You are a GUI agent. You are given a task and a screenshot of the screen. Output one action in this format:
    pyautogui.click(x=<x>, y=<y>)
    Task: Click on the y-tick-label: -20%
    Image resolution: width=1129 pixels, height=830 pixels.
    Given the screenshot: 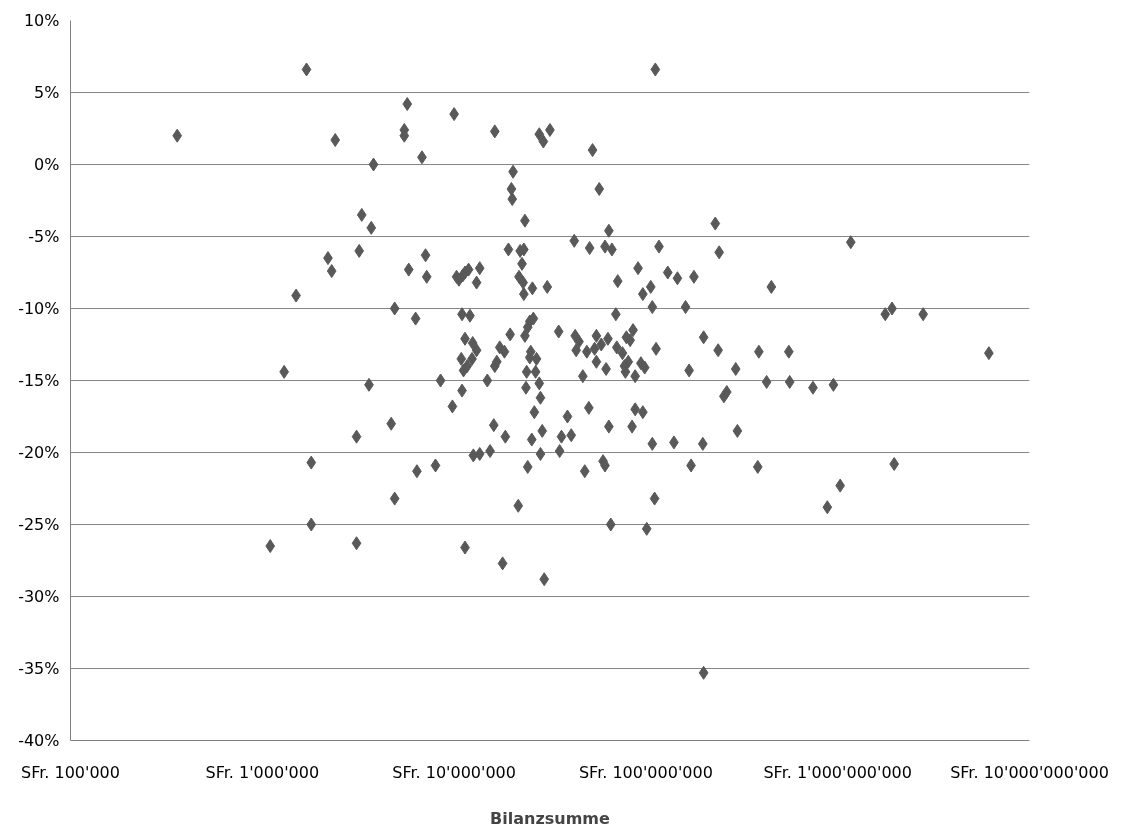 What is the action you would take?
    pyautogui.click(x=39, y=452)
    